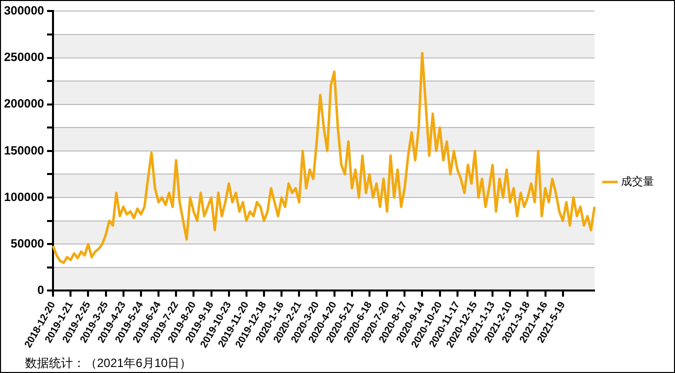 The height and width of the screenshot is (373, 675). Describe the element at coordinates (24, 103) in the screenshot. I see `y-tick-label: 200000` at that location.